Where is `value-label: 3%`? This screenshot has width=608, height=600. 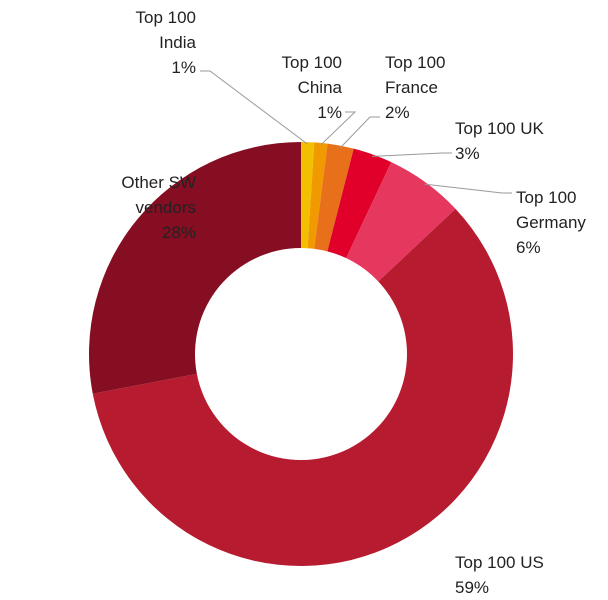 value-label: 3% is located at coordinates (467, 153).